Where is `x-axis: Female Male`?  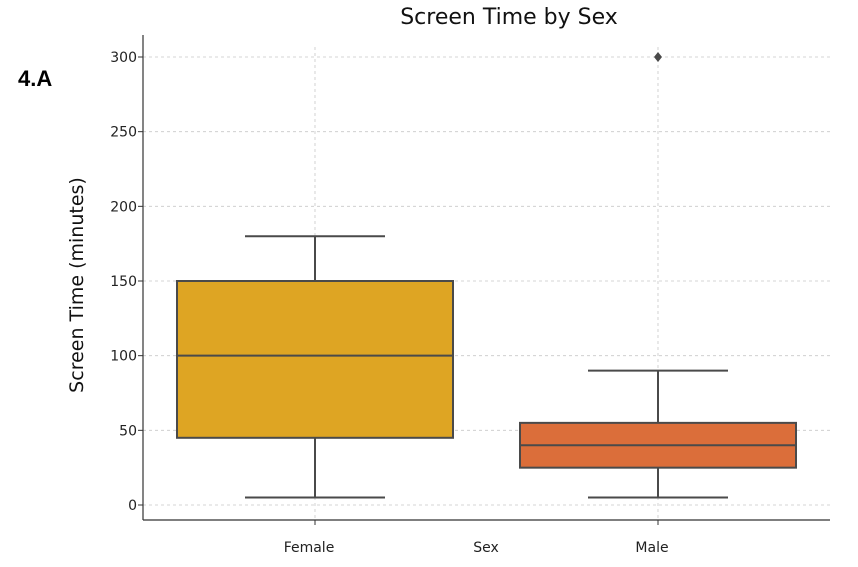 x-axis: Female Male is located at coordinates (486, 537).